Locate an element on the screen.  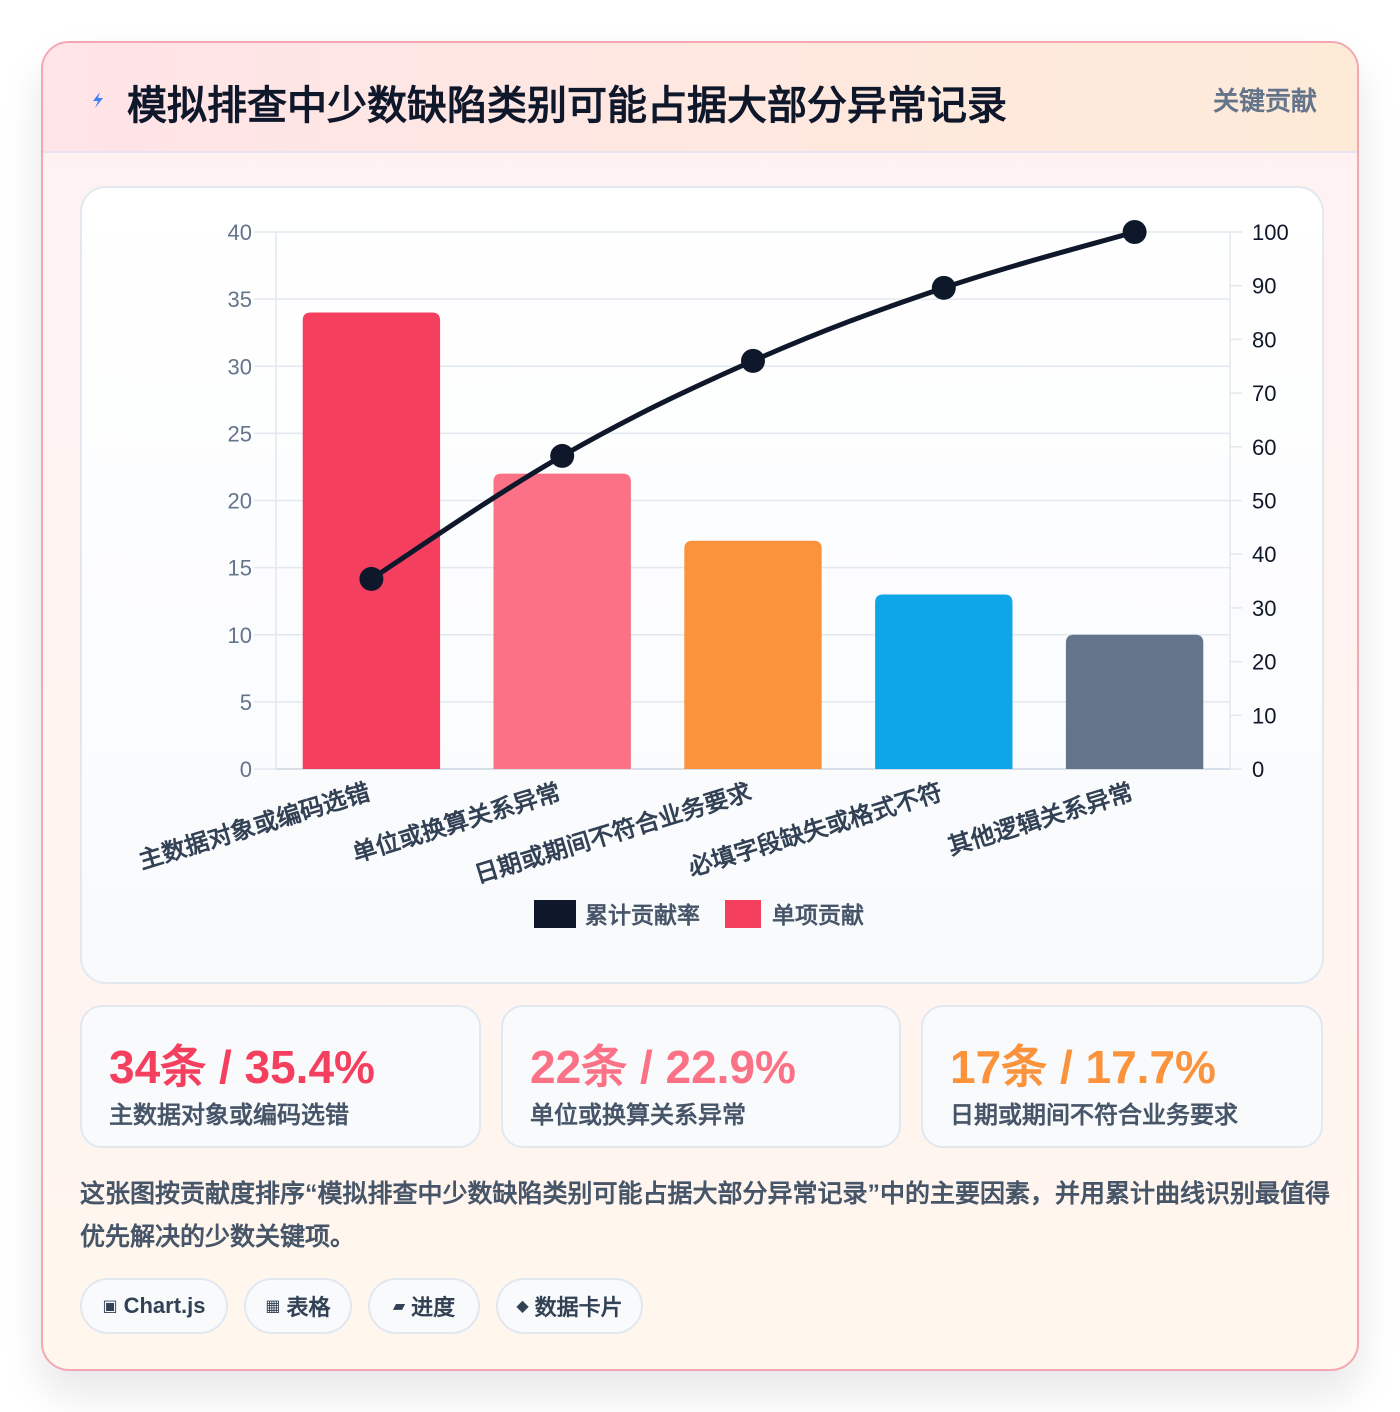
tag-label: Chart.js is located at coordinates (164, 1305).